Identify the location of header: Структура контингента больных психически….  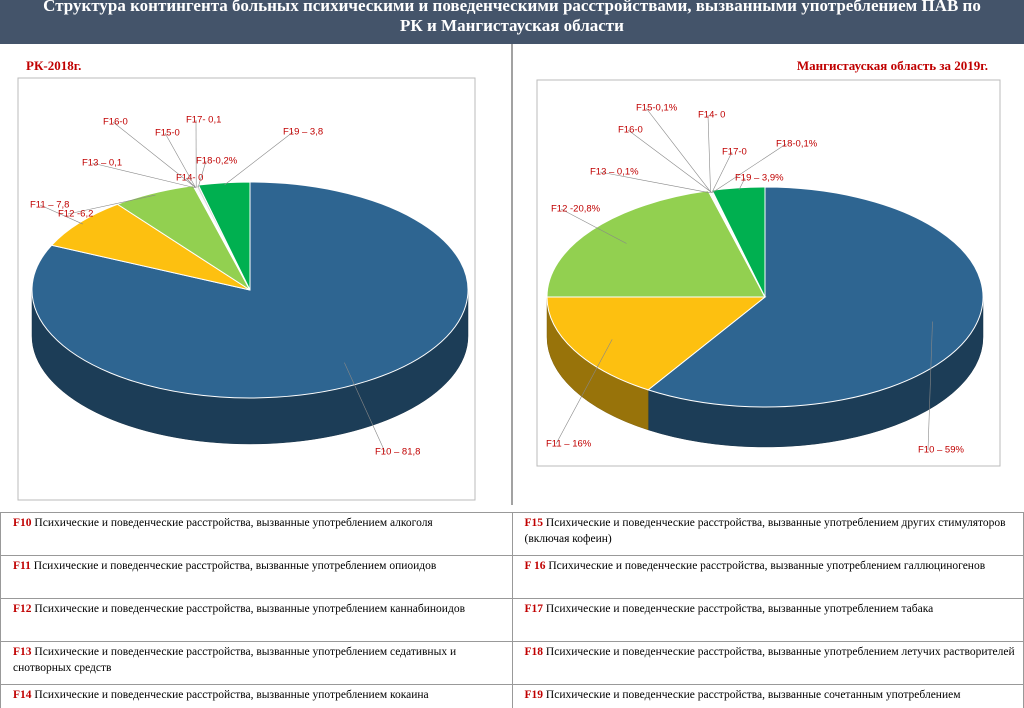
(512, 22).